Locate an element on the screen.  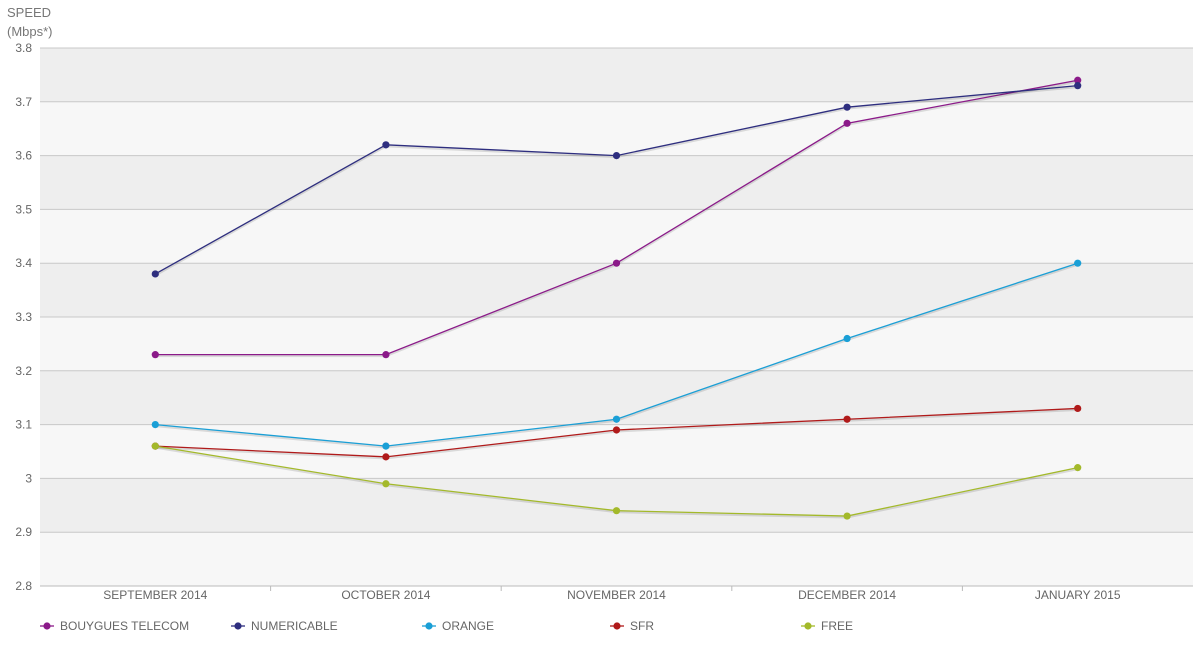
legend-label: BOUYGUES TELECOM is located at coordinates (124, 626).